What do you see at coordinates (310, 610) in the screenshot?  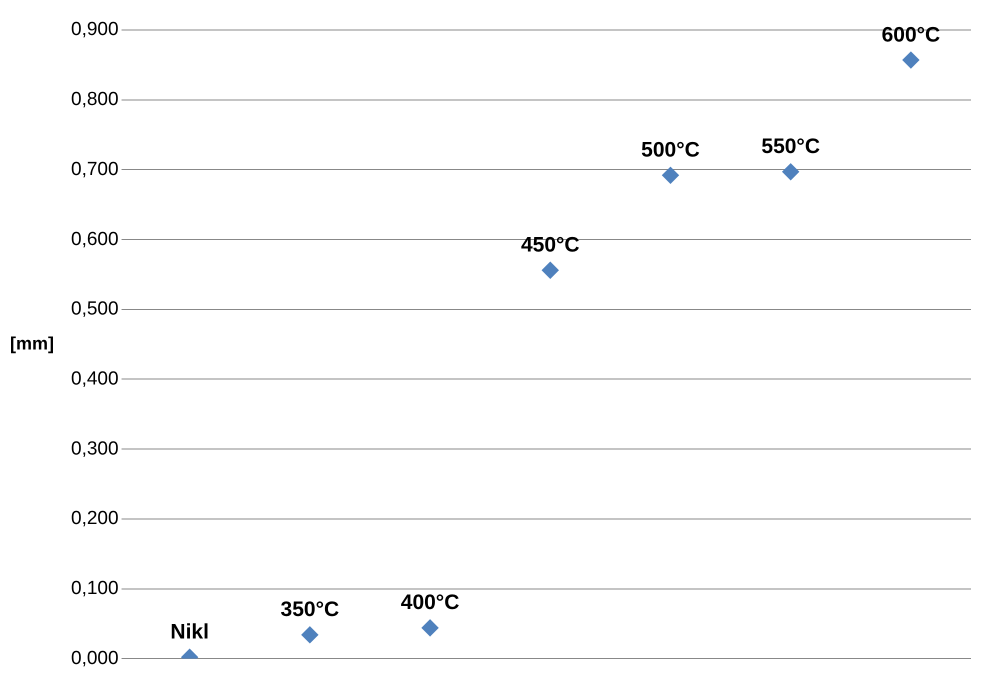 I see `x-tick-label: 350°C` at bounding box center [310, 610].